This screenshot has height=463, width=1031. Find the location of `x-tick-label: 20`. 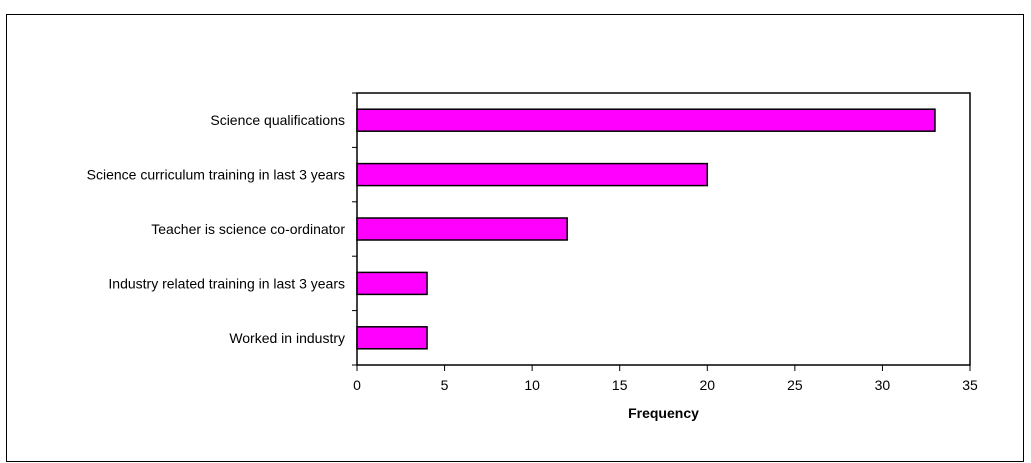

x-tick-label: 20 is located at coordinates (707, 385).